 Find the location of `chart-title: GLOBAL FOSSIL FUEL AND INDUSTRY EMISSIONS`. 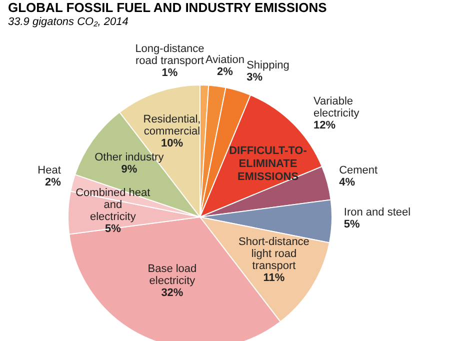

chart-title: GLOBAL FOSSIL FUEL AND INDUSTRY EMISSIONS is located at coordinates (167, 7).